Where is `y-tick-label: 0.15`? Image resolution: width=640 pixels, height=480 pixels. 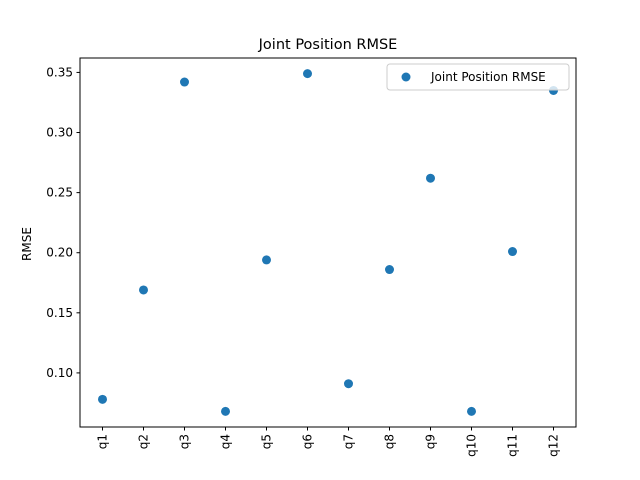
y-tick-label: 0.15 is located at coordinates (59, 313).